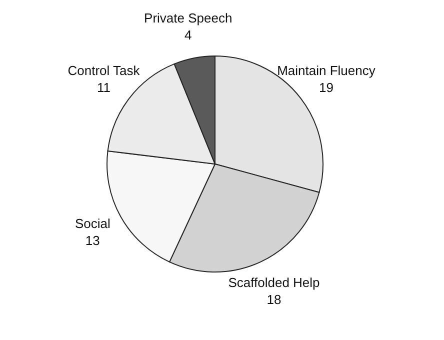 The image size is (444, 340). What do you see at coordinates (326, 87) in the screenshot?
I see `data-label: 19` at bounding box center [326, 87].